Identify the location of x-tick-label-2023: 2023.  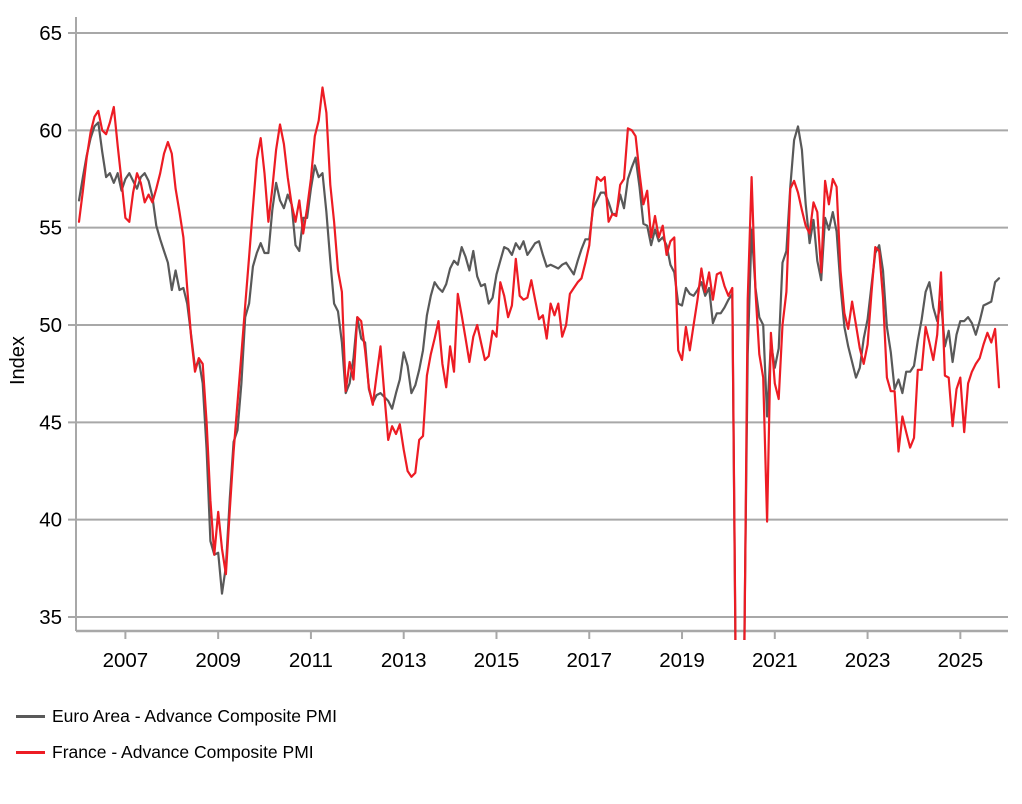
(868, 660).